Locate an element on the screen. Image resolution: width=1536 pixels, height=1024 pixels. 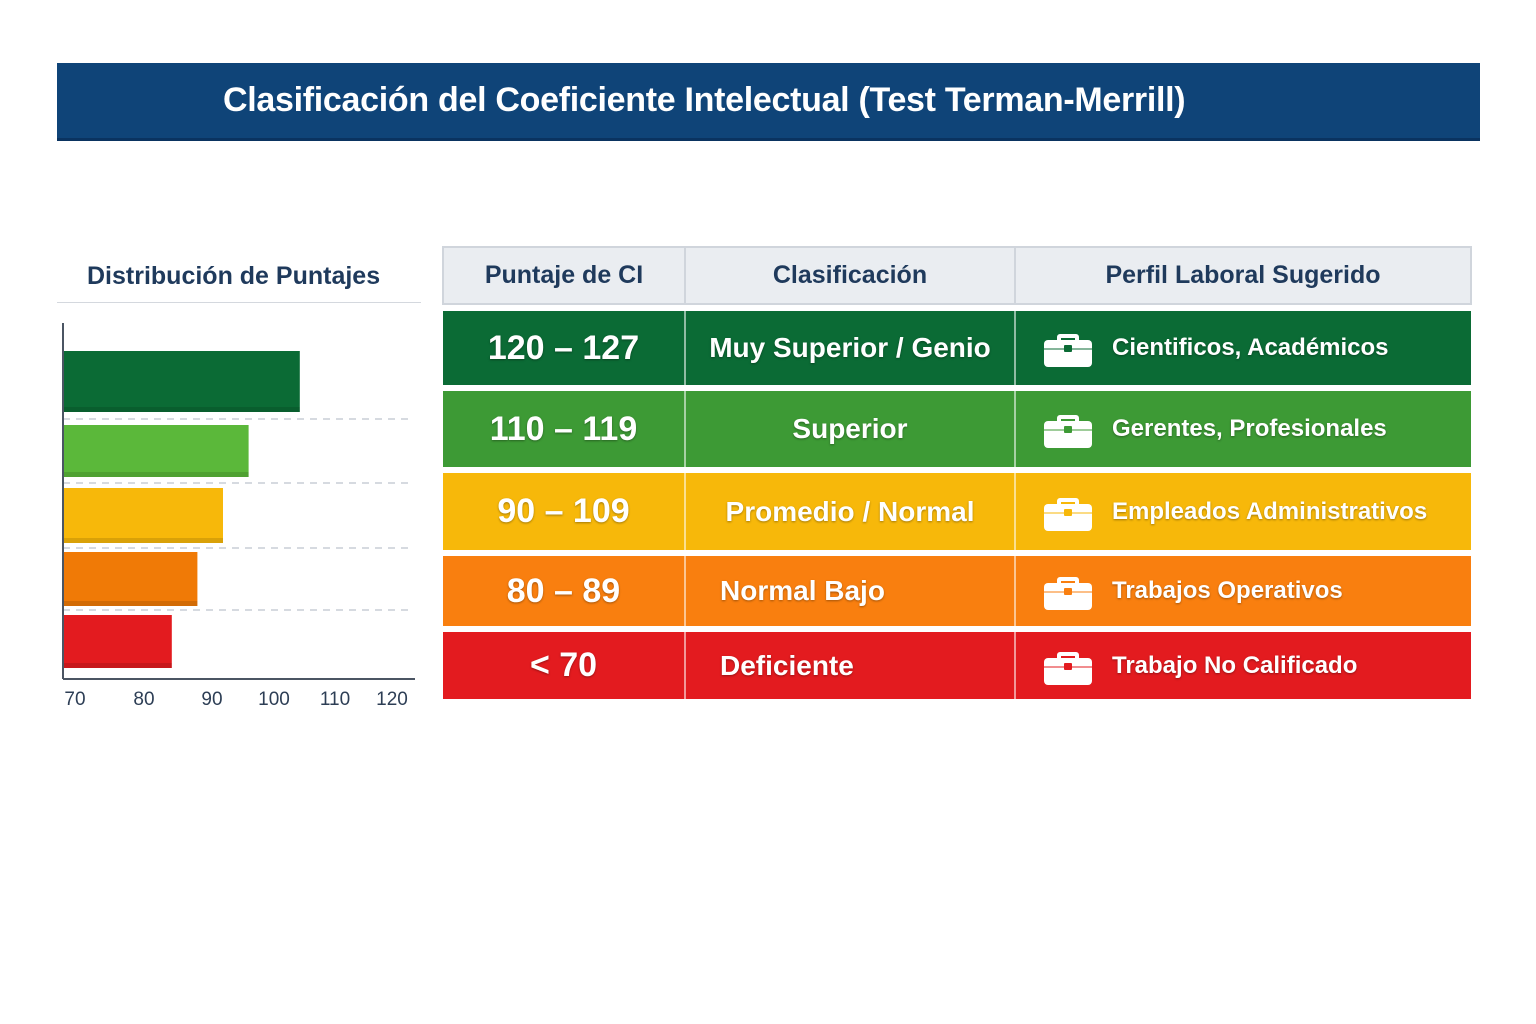
classification-cell: Muy Superior / Genio is located at coordinates (850, 348).